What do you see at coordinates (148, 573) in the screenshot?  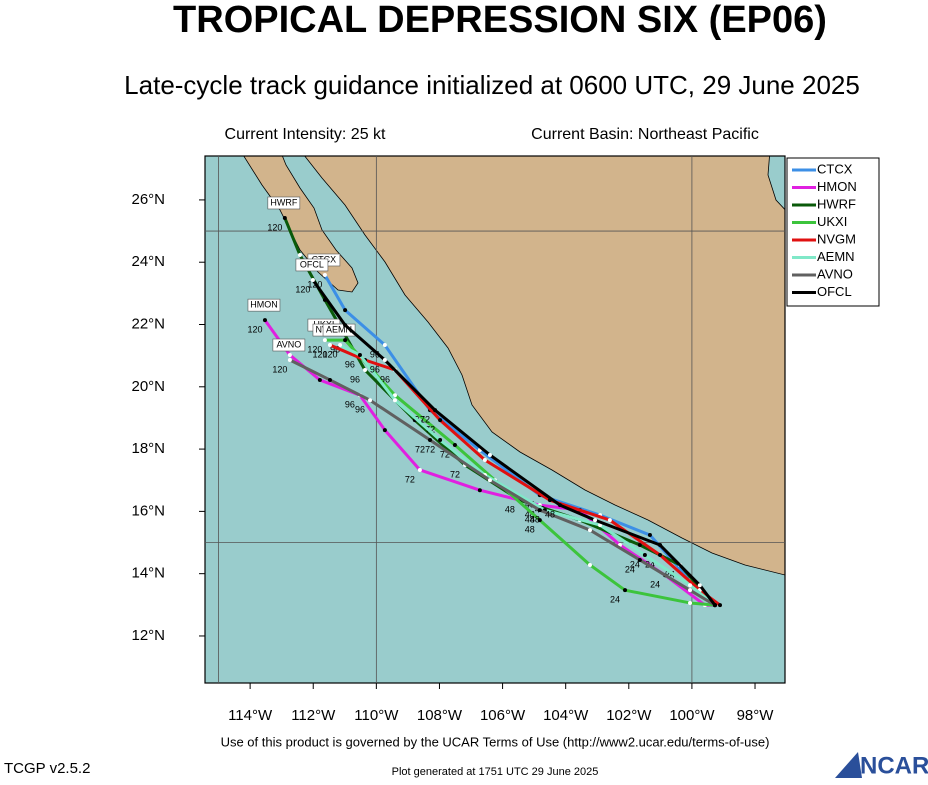 I see `y-tick-label: 14°N` at bounding box center [148, 573].